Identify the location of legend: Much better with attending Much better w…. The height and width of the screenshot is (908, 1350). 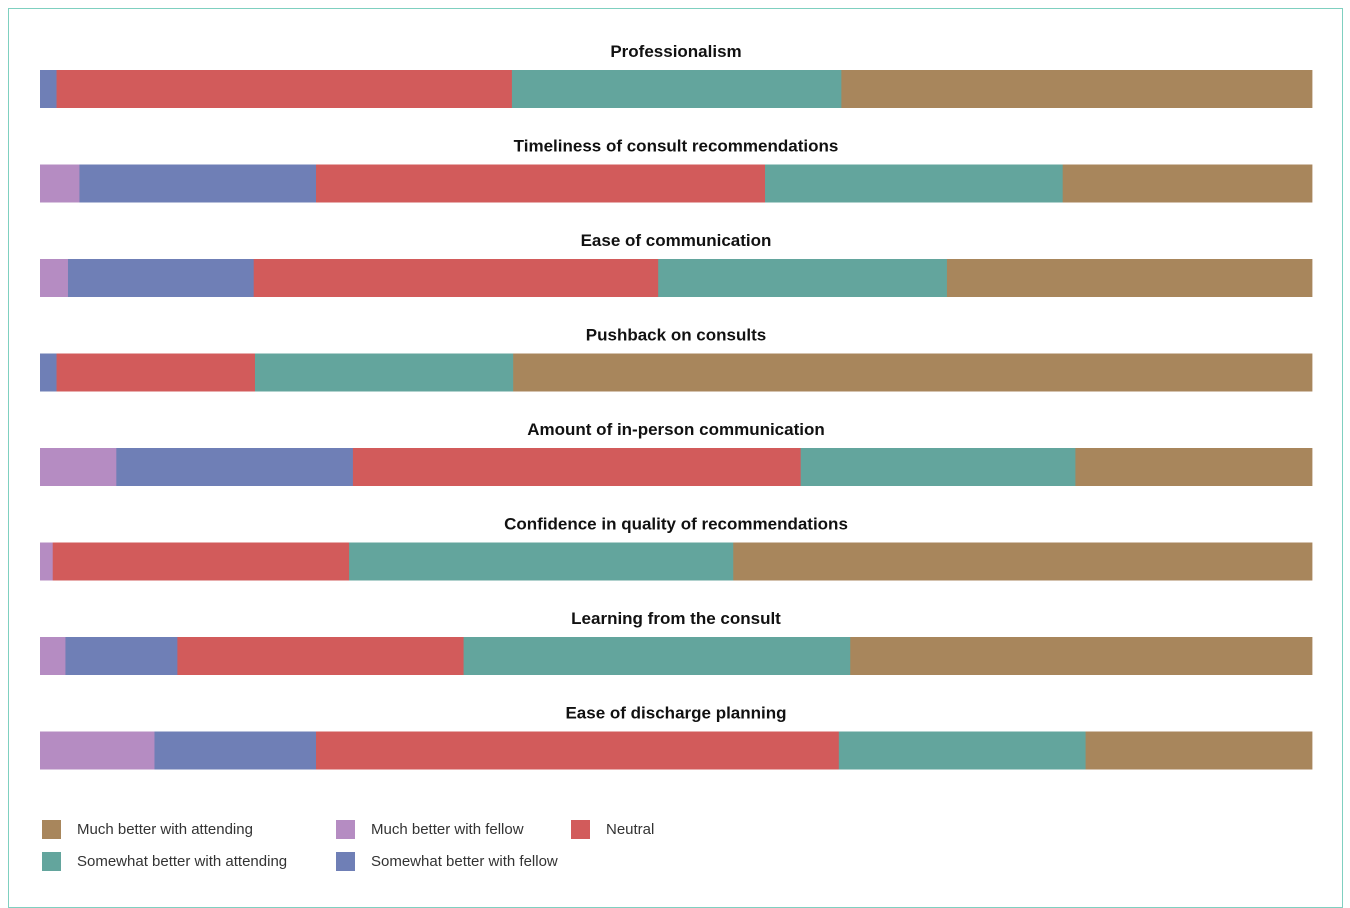
(392, 850).